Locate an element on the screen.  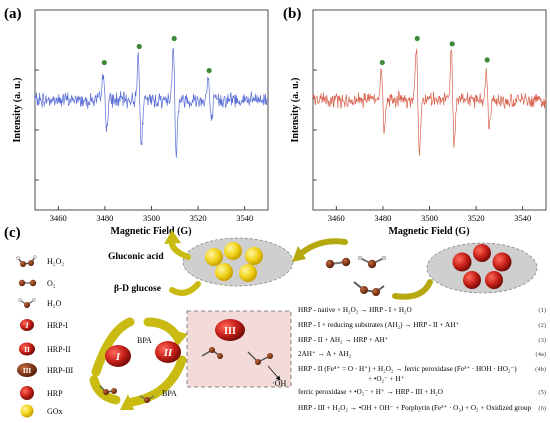
hrp-cycle: I II BPA BPA is located at coordinates (138, 363).